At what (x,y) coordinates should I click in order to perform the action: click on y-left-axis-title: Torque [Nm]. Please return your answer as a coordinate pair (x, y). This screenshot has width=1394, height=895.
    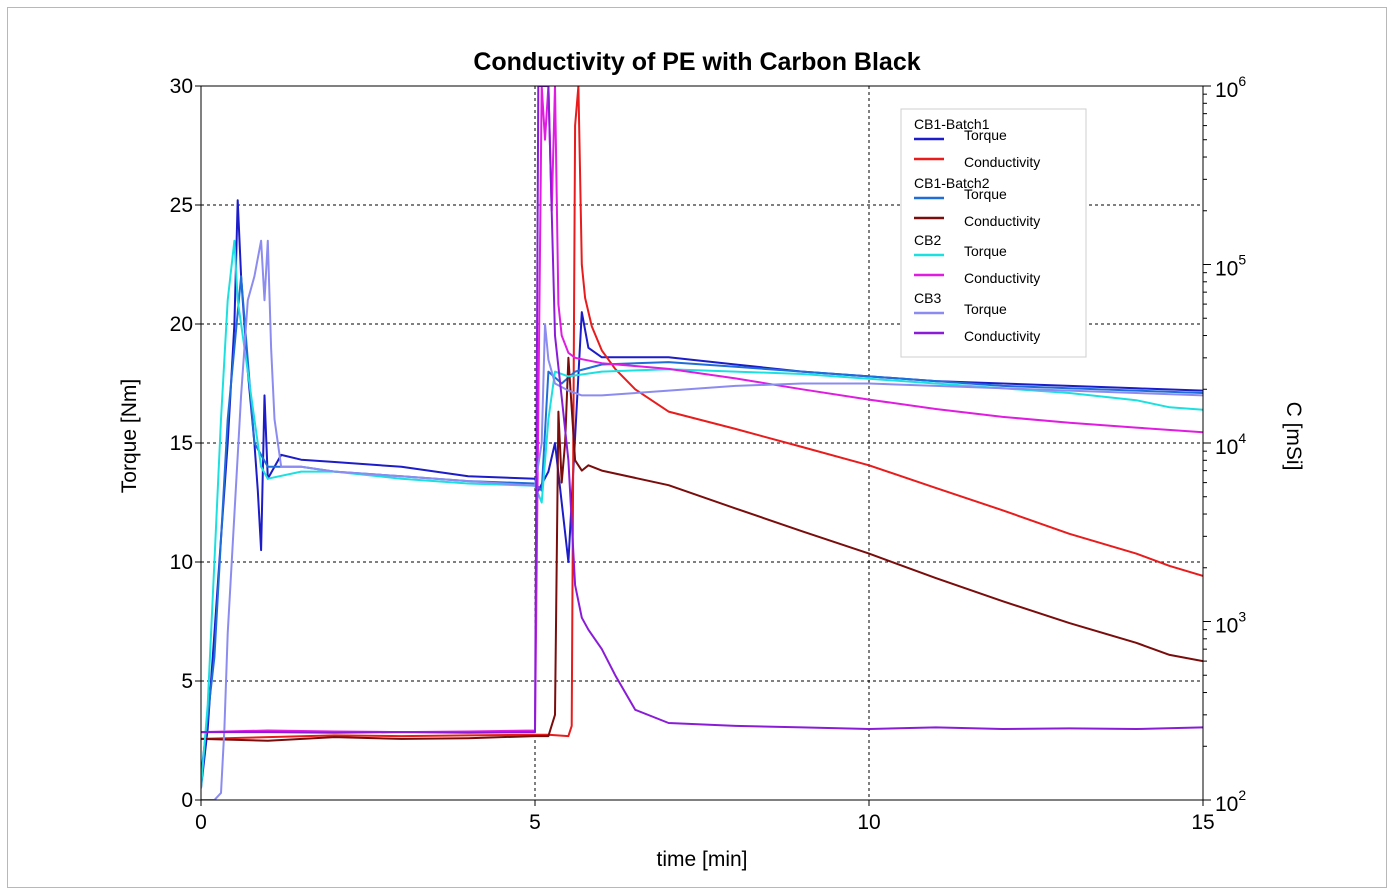
    Looking at the image, I should click on (129, 436).